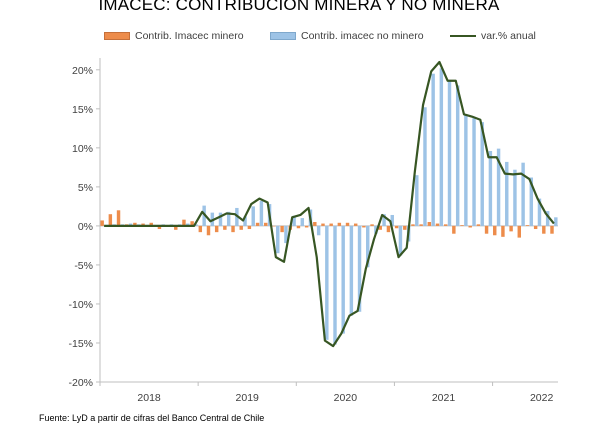 The image size is (598, 438). I want to click on x-tick-label: 2019, so click(248, 398).